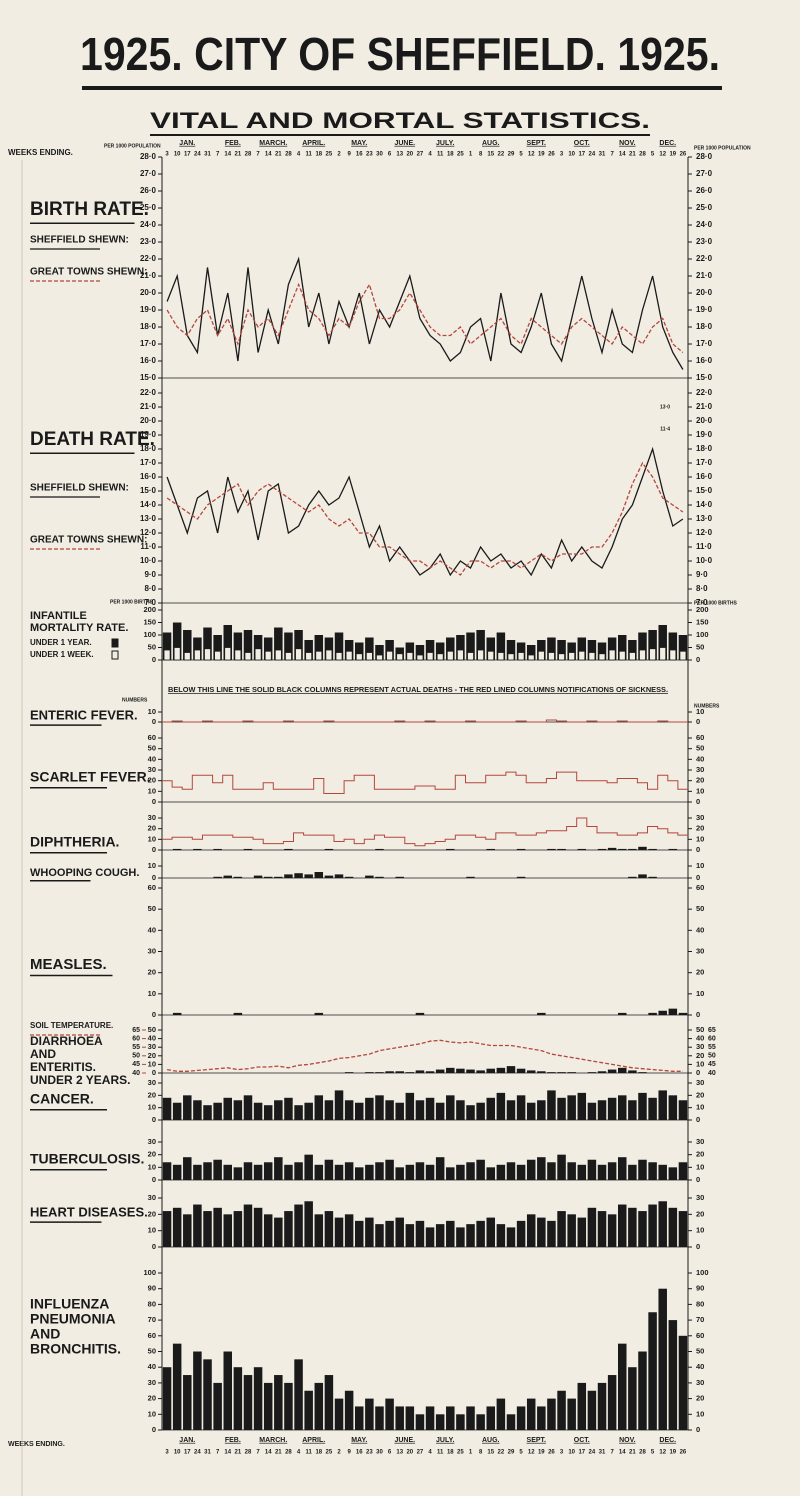  What do you see at coordinates (704, 476) in the screenshot?
I see `y-tick-label-right: 16·0` at bounding box center [704, 476].